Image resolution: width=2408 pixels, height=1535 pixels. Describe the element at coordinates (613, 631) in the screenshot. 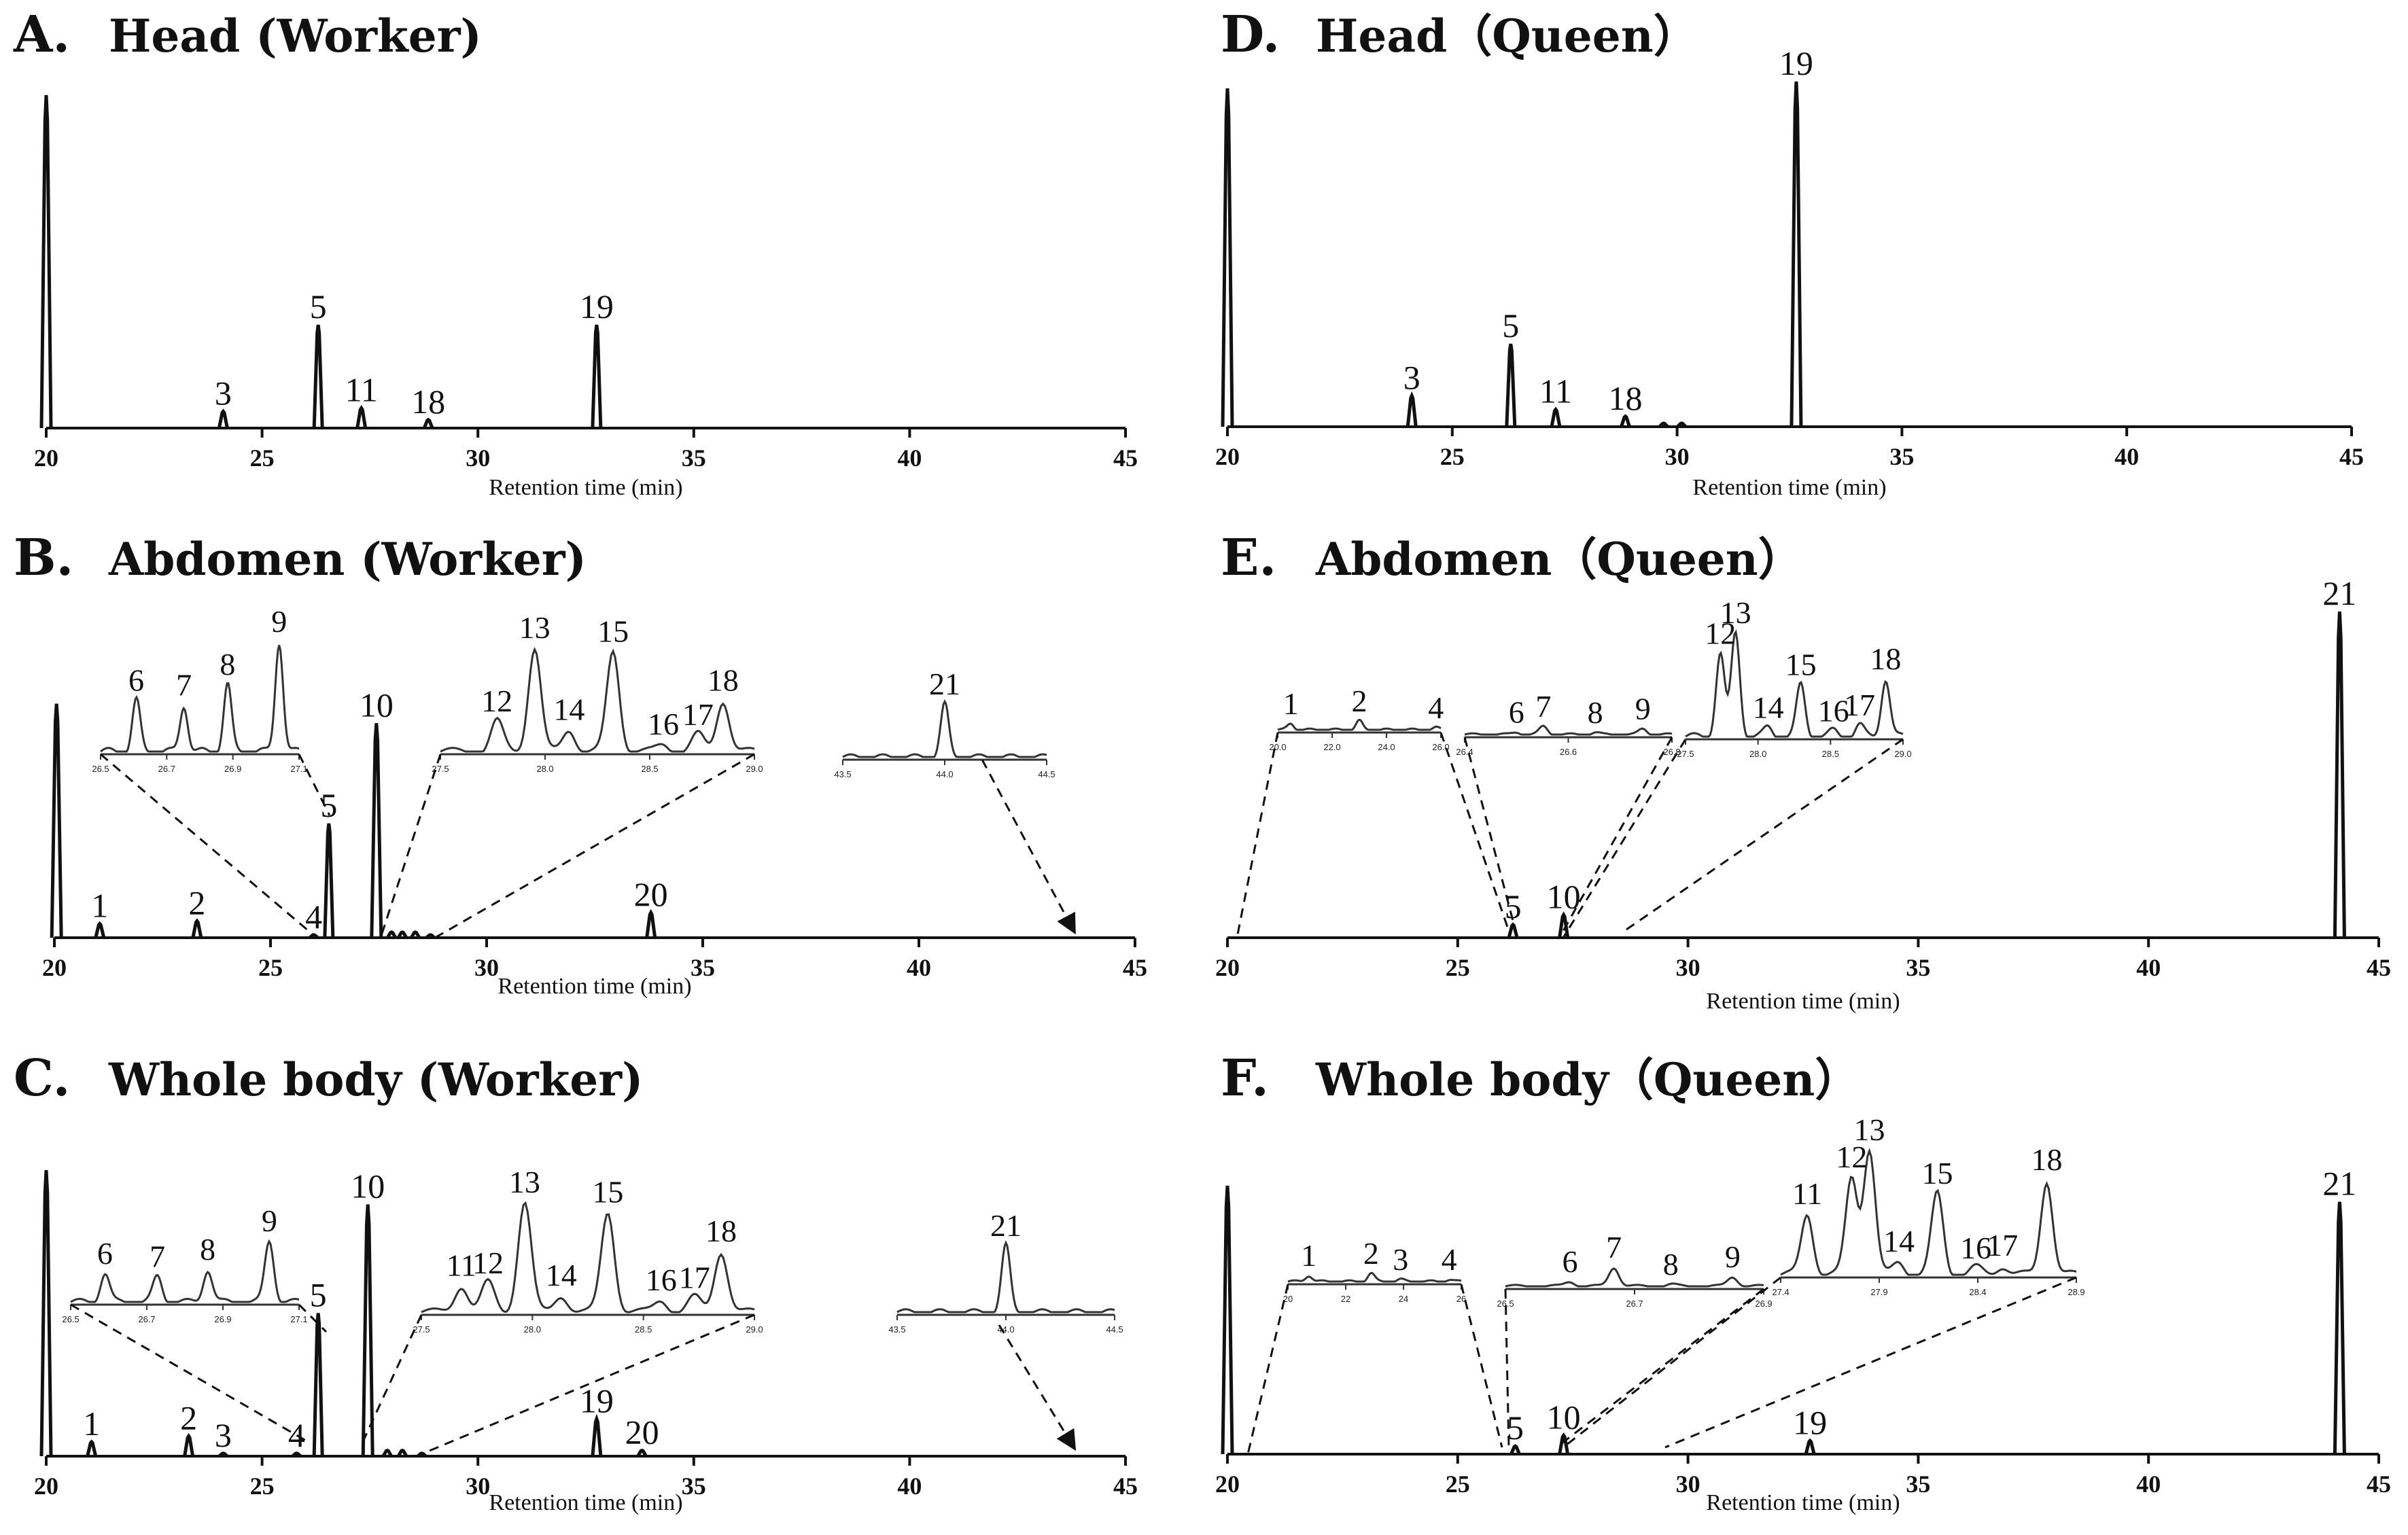

I see `inset-peak-label: 15` at that location.